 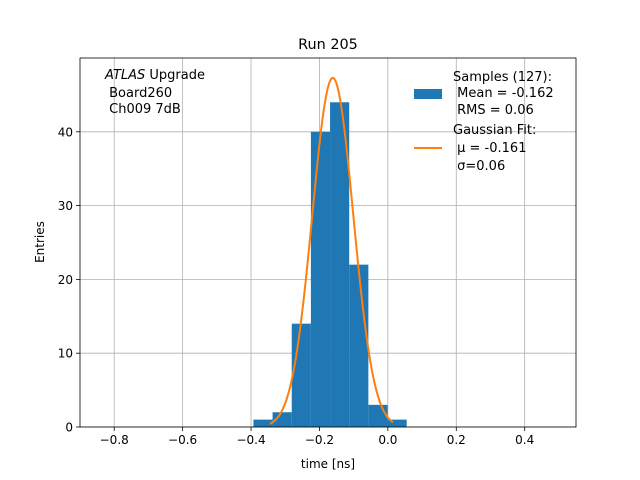 I want to click on y-tick-label: 40, so click(x=65, y=132).